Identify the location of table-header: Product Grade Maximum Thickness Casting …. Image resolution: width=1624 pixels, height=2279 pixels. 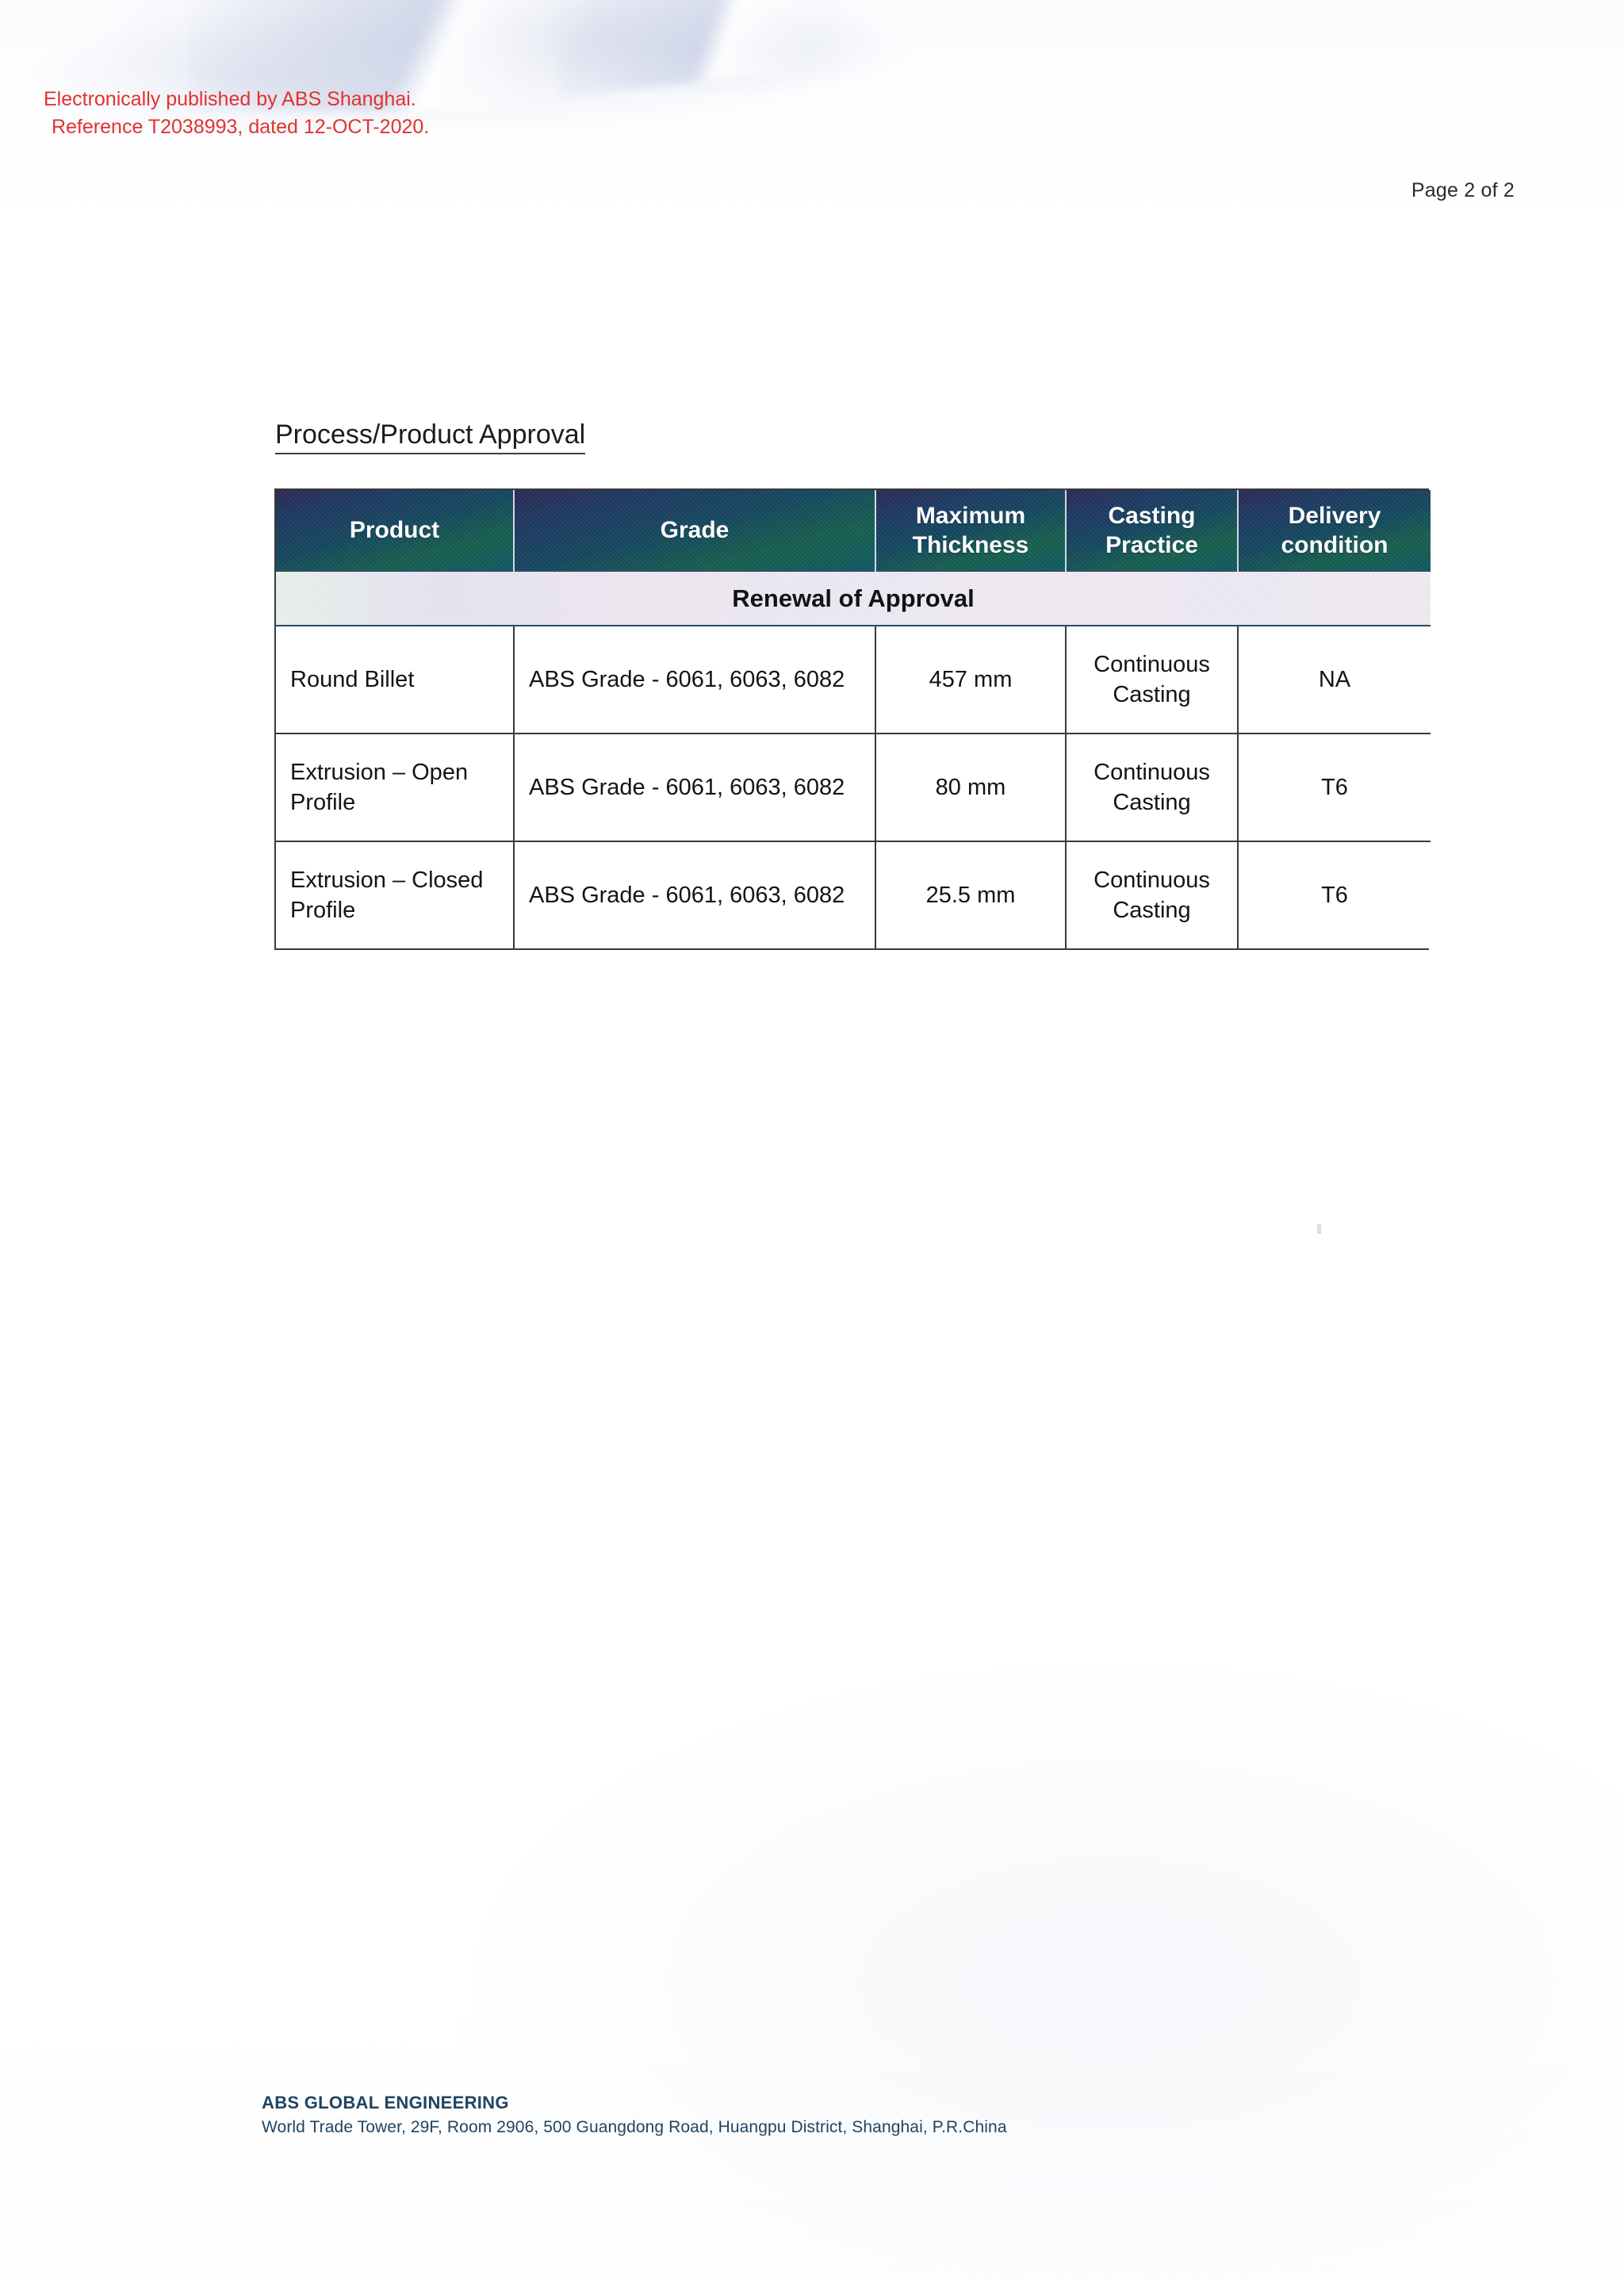
(853, 530).